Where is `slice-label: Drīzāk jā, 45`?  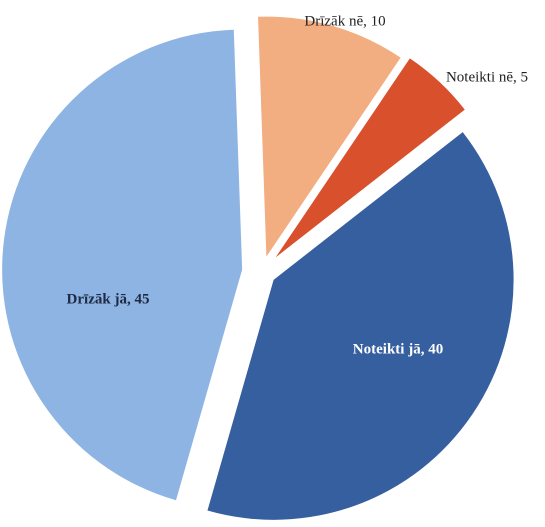
slice-label: Drīzāk jā, 45 is located at coordinates (108, 299).